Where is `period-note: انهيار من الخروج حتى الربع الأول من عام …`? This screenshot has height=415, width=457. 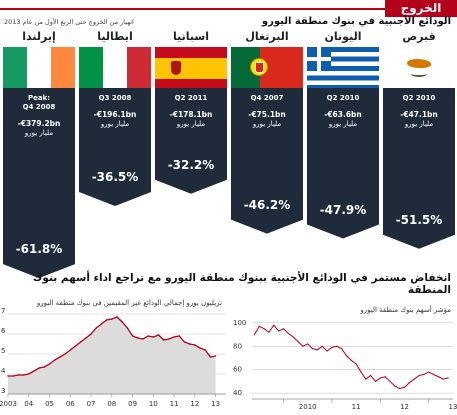 period-note: انهيار من الخروج حتى الربع الأول من عام … is located at coordinates (69, 22).